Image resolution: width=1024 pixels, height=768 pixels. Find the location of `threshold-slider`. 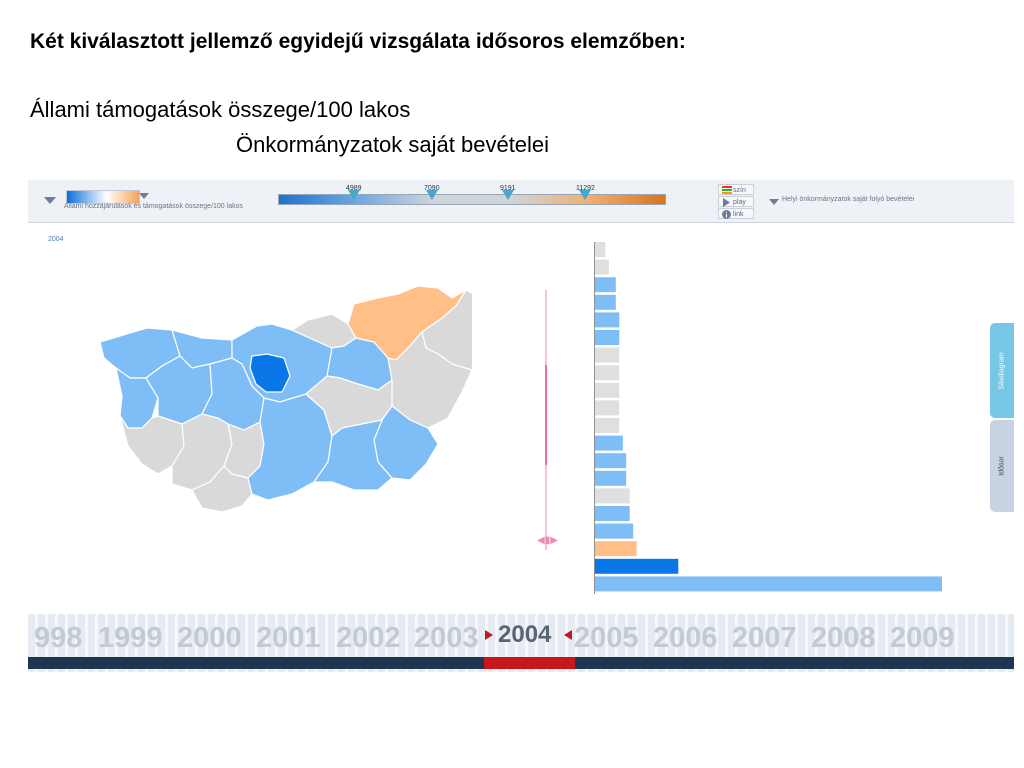

threshold-slider is located at coordinates (472, 199).